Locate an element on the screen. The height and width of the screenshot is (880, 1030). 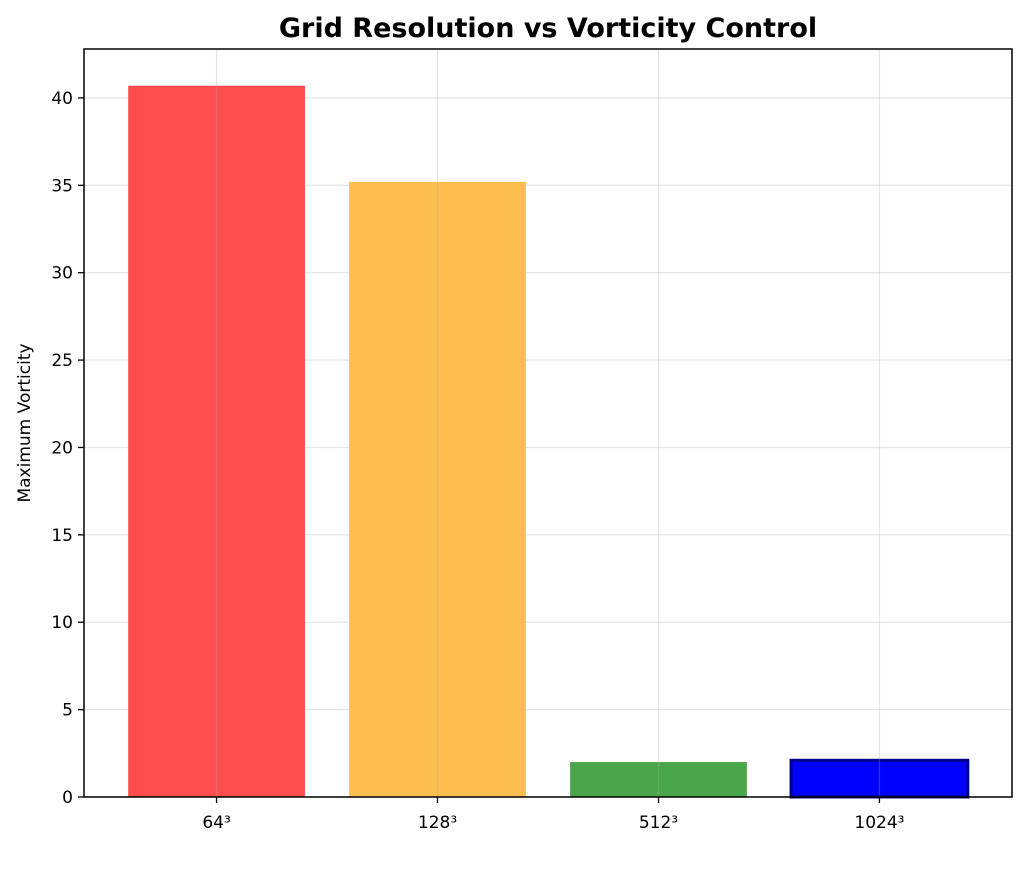
y-tick-label: 25 is located at coordinates (62, 361).